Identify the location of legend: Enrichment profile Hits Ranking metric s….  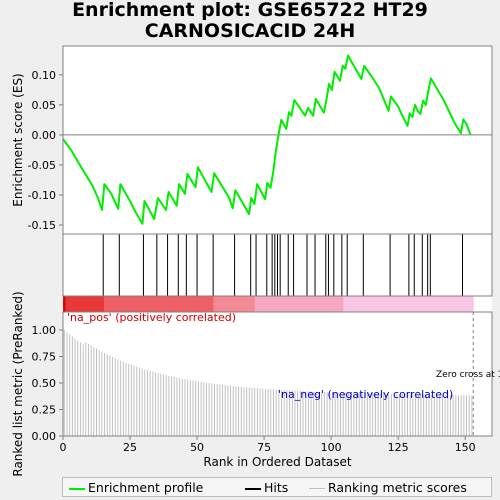
(277, 487).